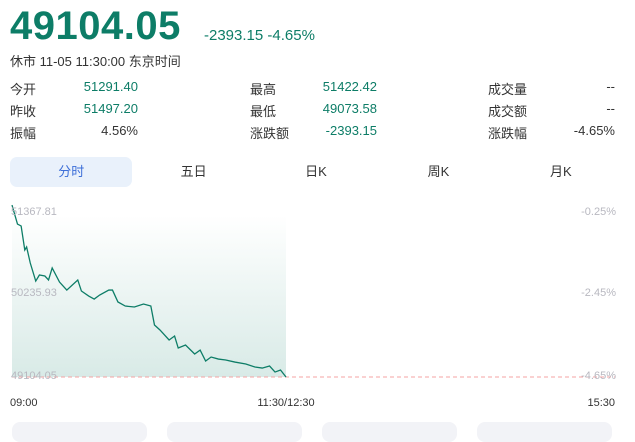 The image size is (635, 442). I want to click on market-status: 休市 11-05 11:30:00 东京时间, so click(95, 61).